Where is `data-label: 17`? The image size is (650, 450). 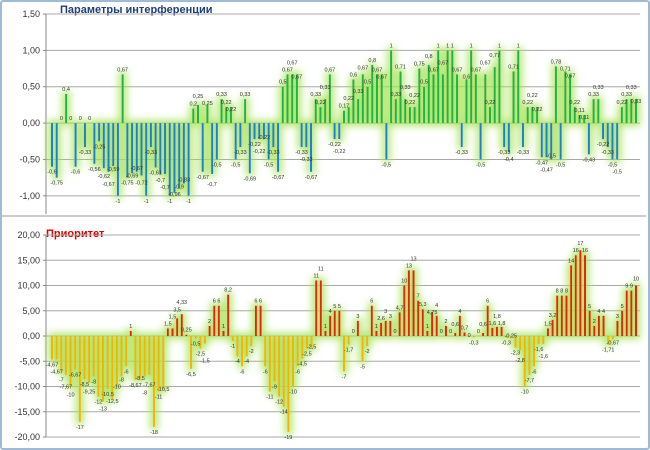
data-label: 17 is located at coordinates (580, 244).